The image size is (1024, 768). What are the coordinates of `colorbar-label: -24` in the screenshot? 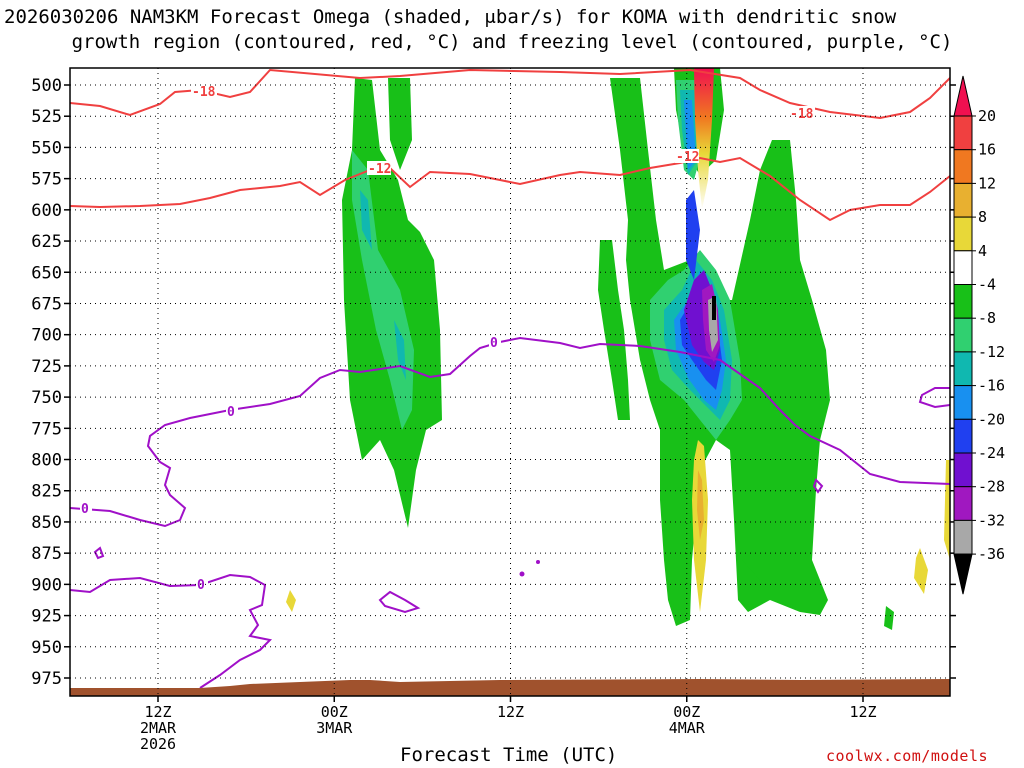 It's located at (991, 453).